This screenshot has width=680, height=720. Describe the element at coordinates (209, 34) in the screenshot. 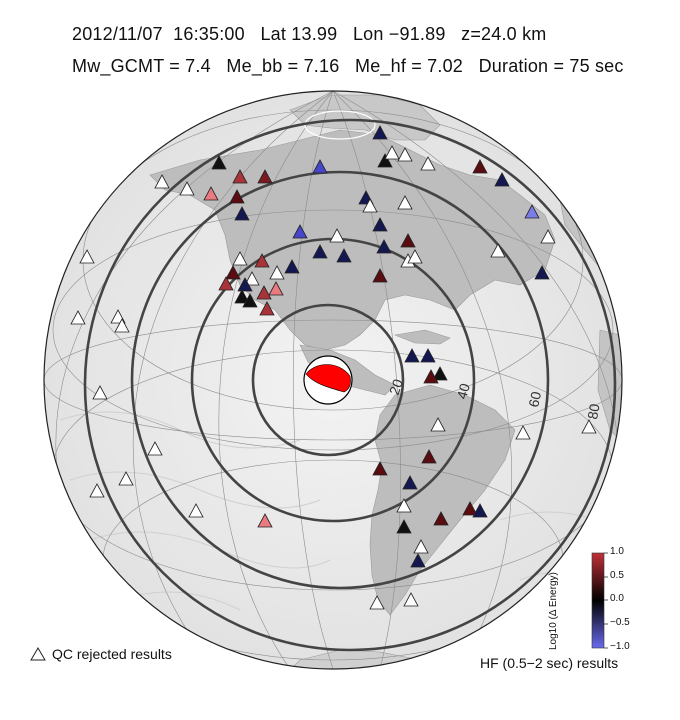

I see `event-time: 16:35:00` at that location.